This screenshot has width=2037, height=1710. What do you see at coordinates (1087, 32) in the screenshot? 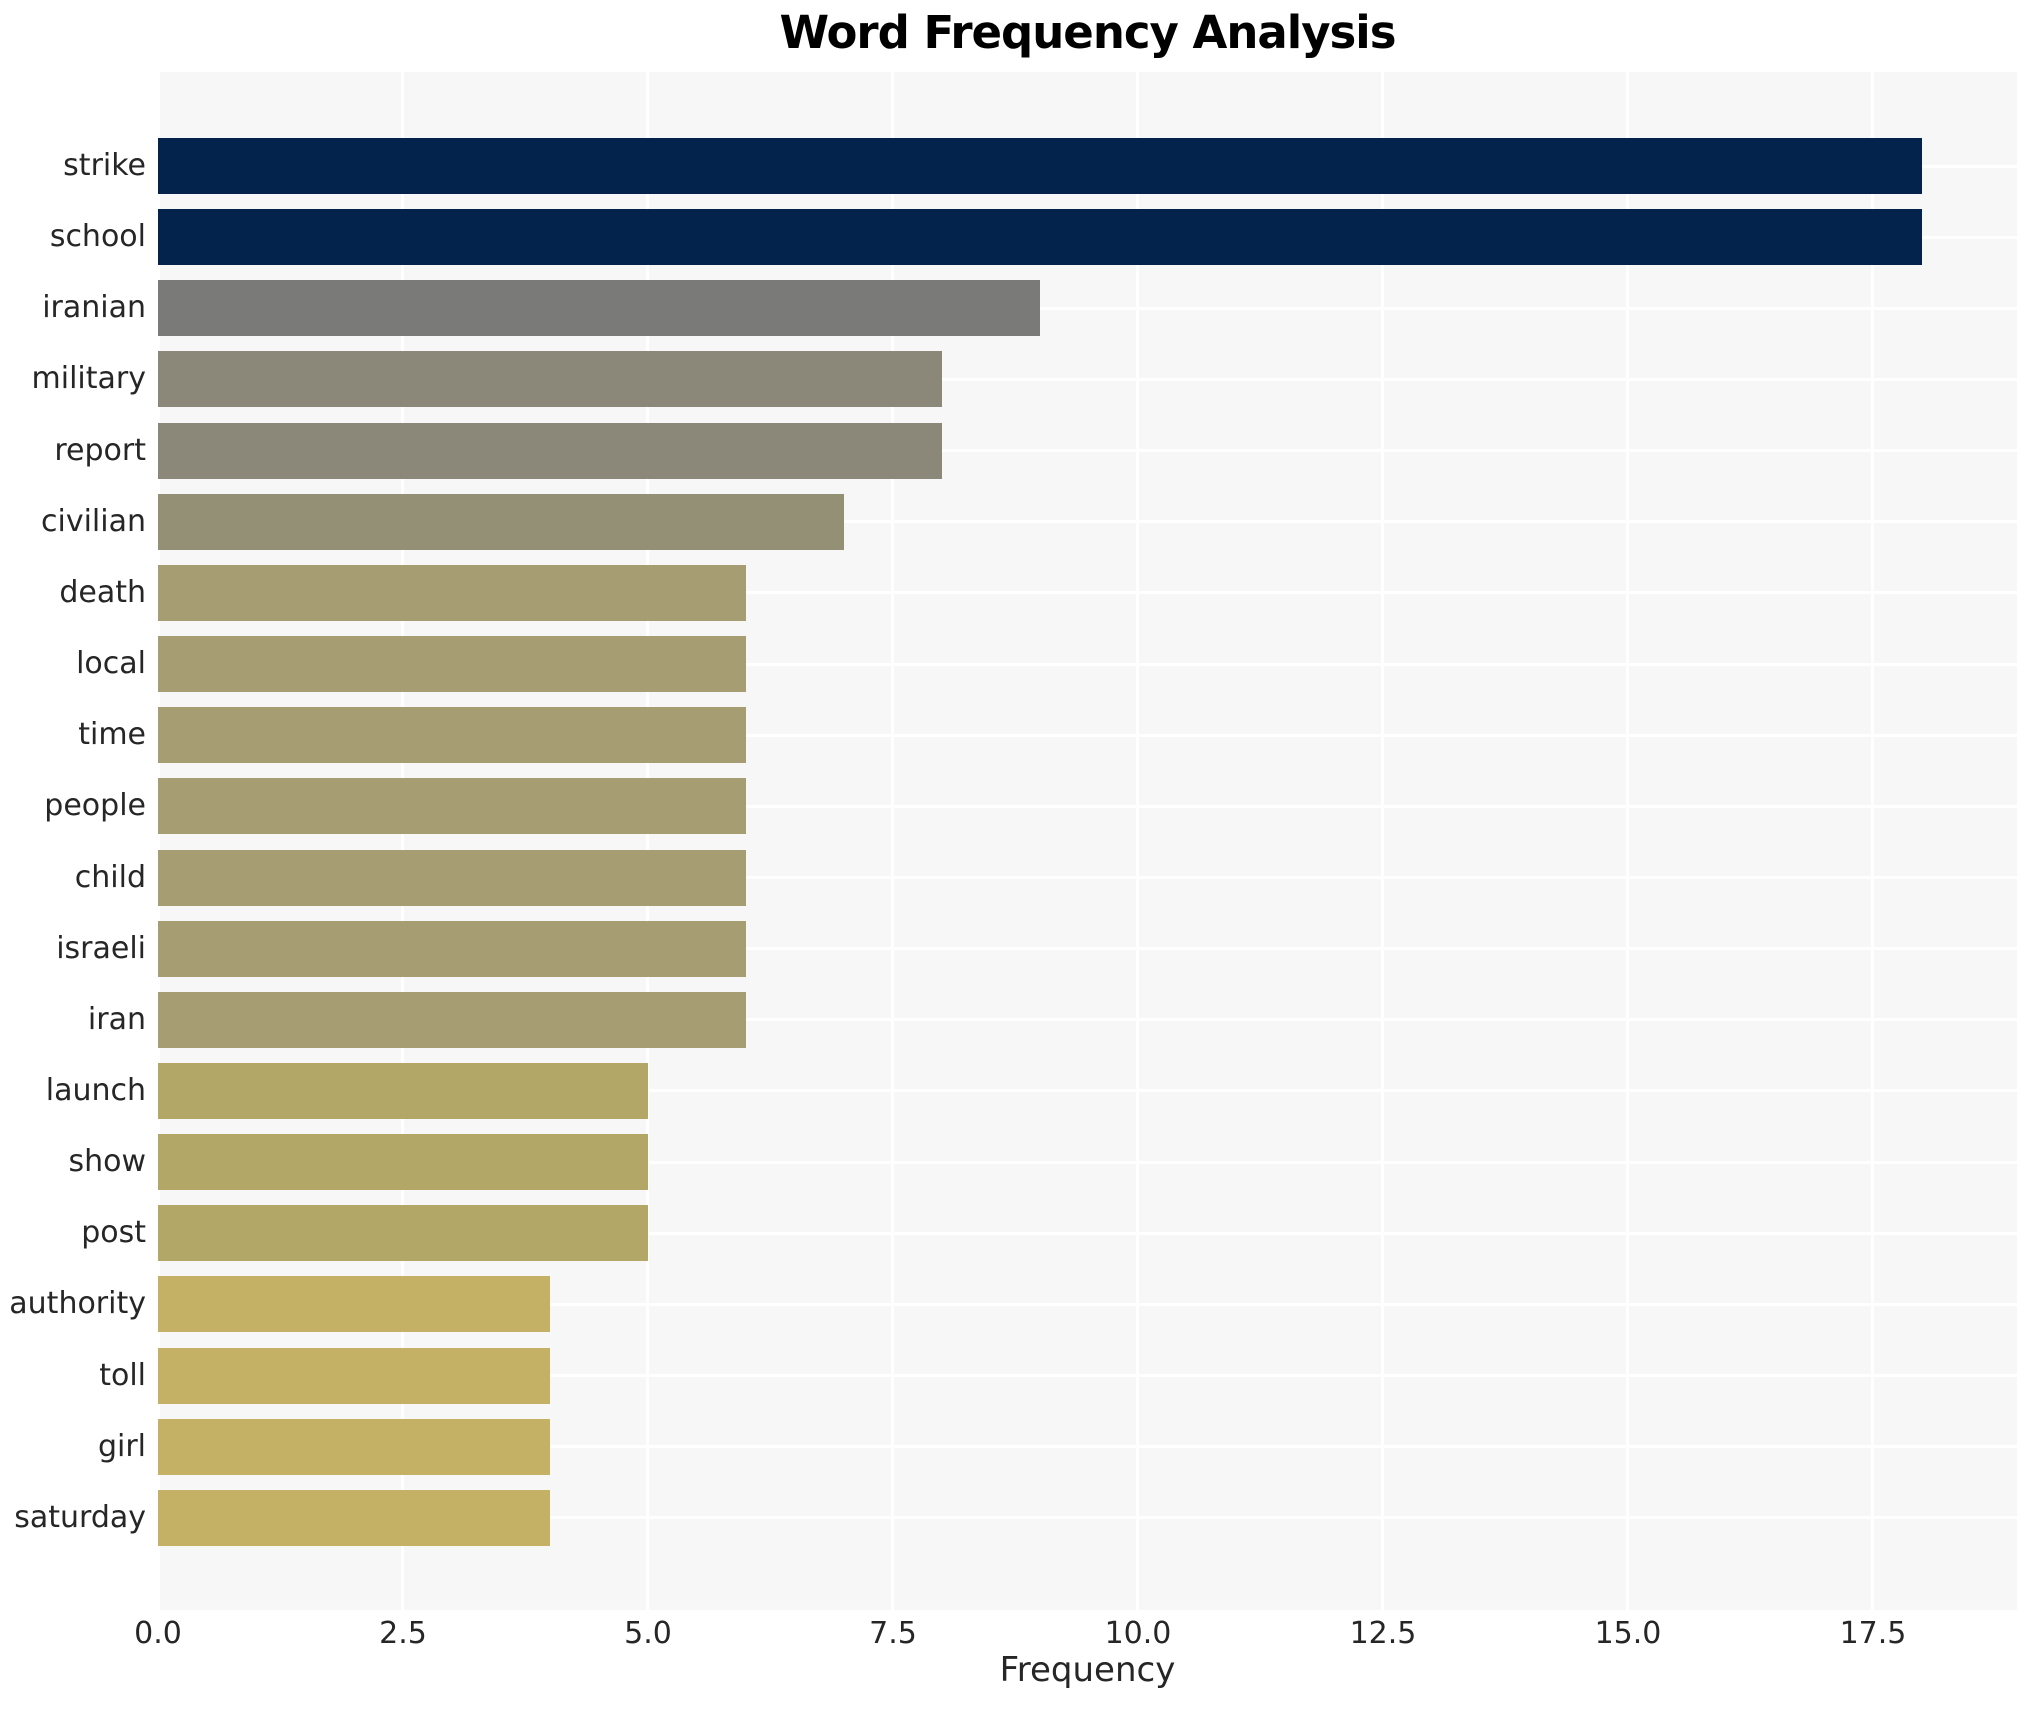
I see `chart-title: Word Frequency Analysis` at bounding box center [1087, 32].